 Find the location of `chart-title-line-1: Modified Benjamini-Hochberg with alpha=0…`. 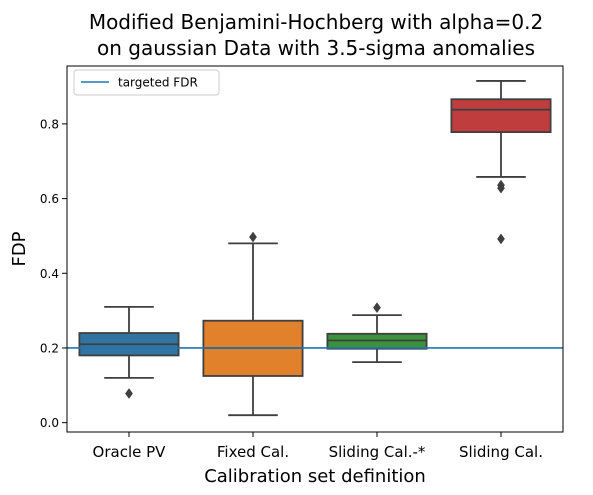

chart-title-line-1: Modified Benjamini-Hochberg with alpha=0… is located at coordinates (316, 22).